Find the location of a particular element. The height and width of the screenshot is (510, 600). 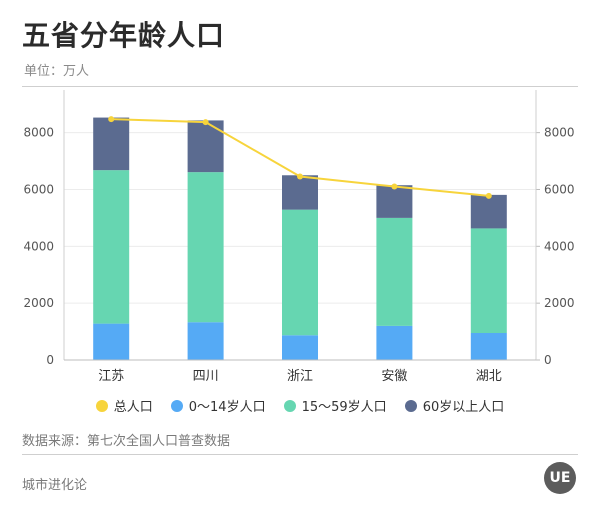

y-tick-label-left: 0 is located at coordinates (50, 360).